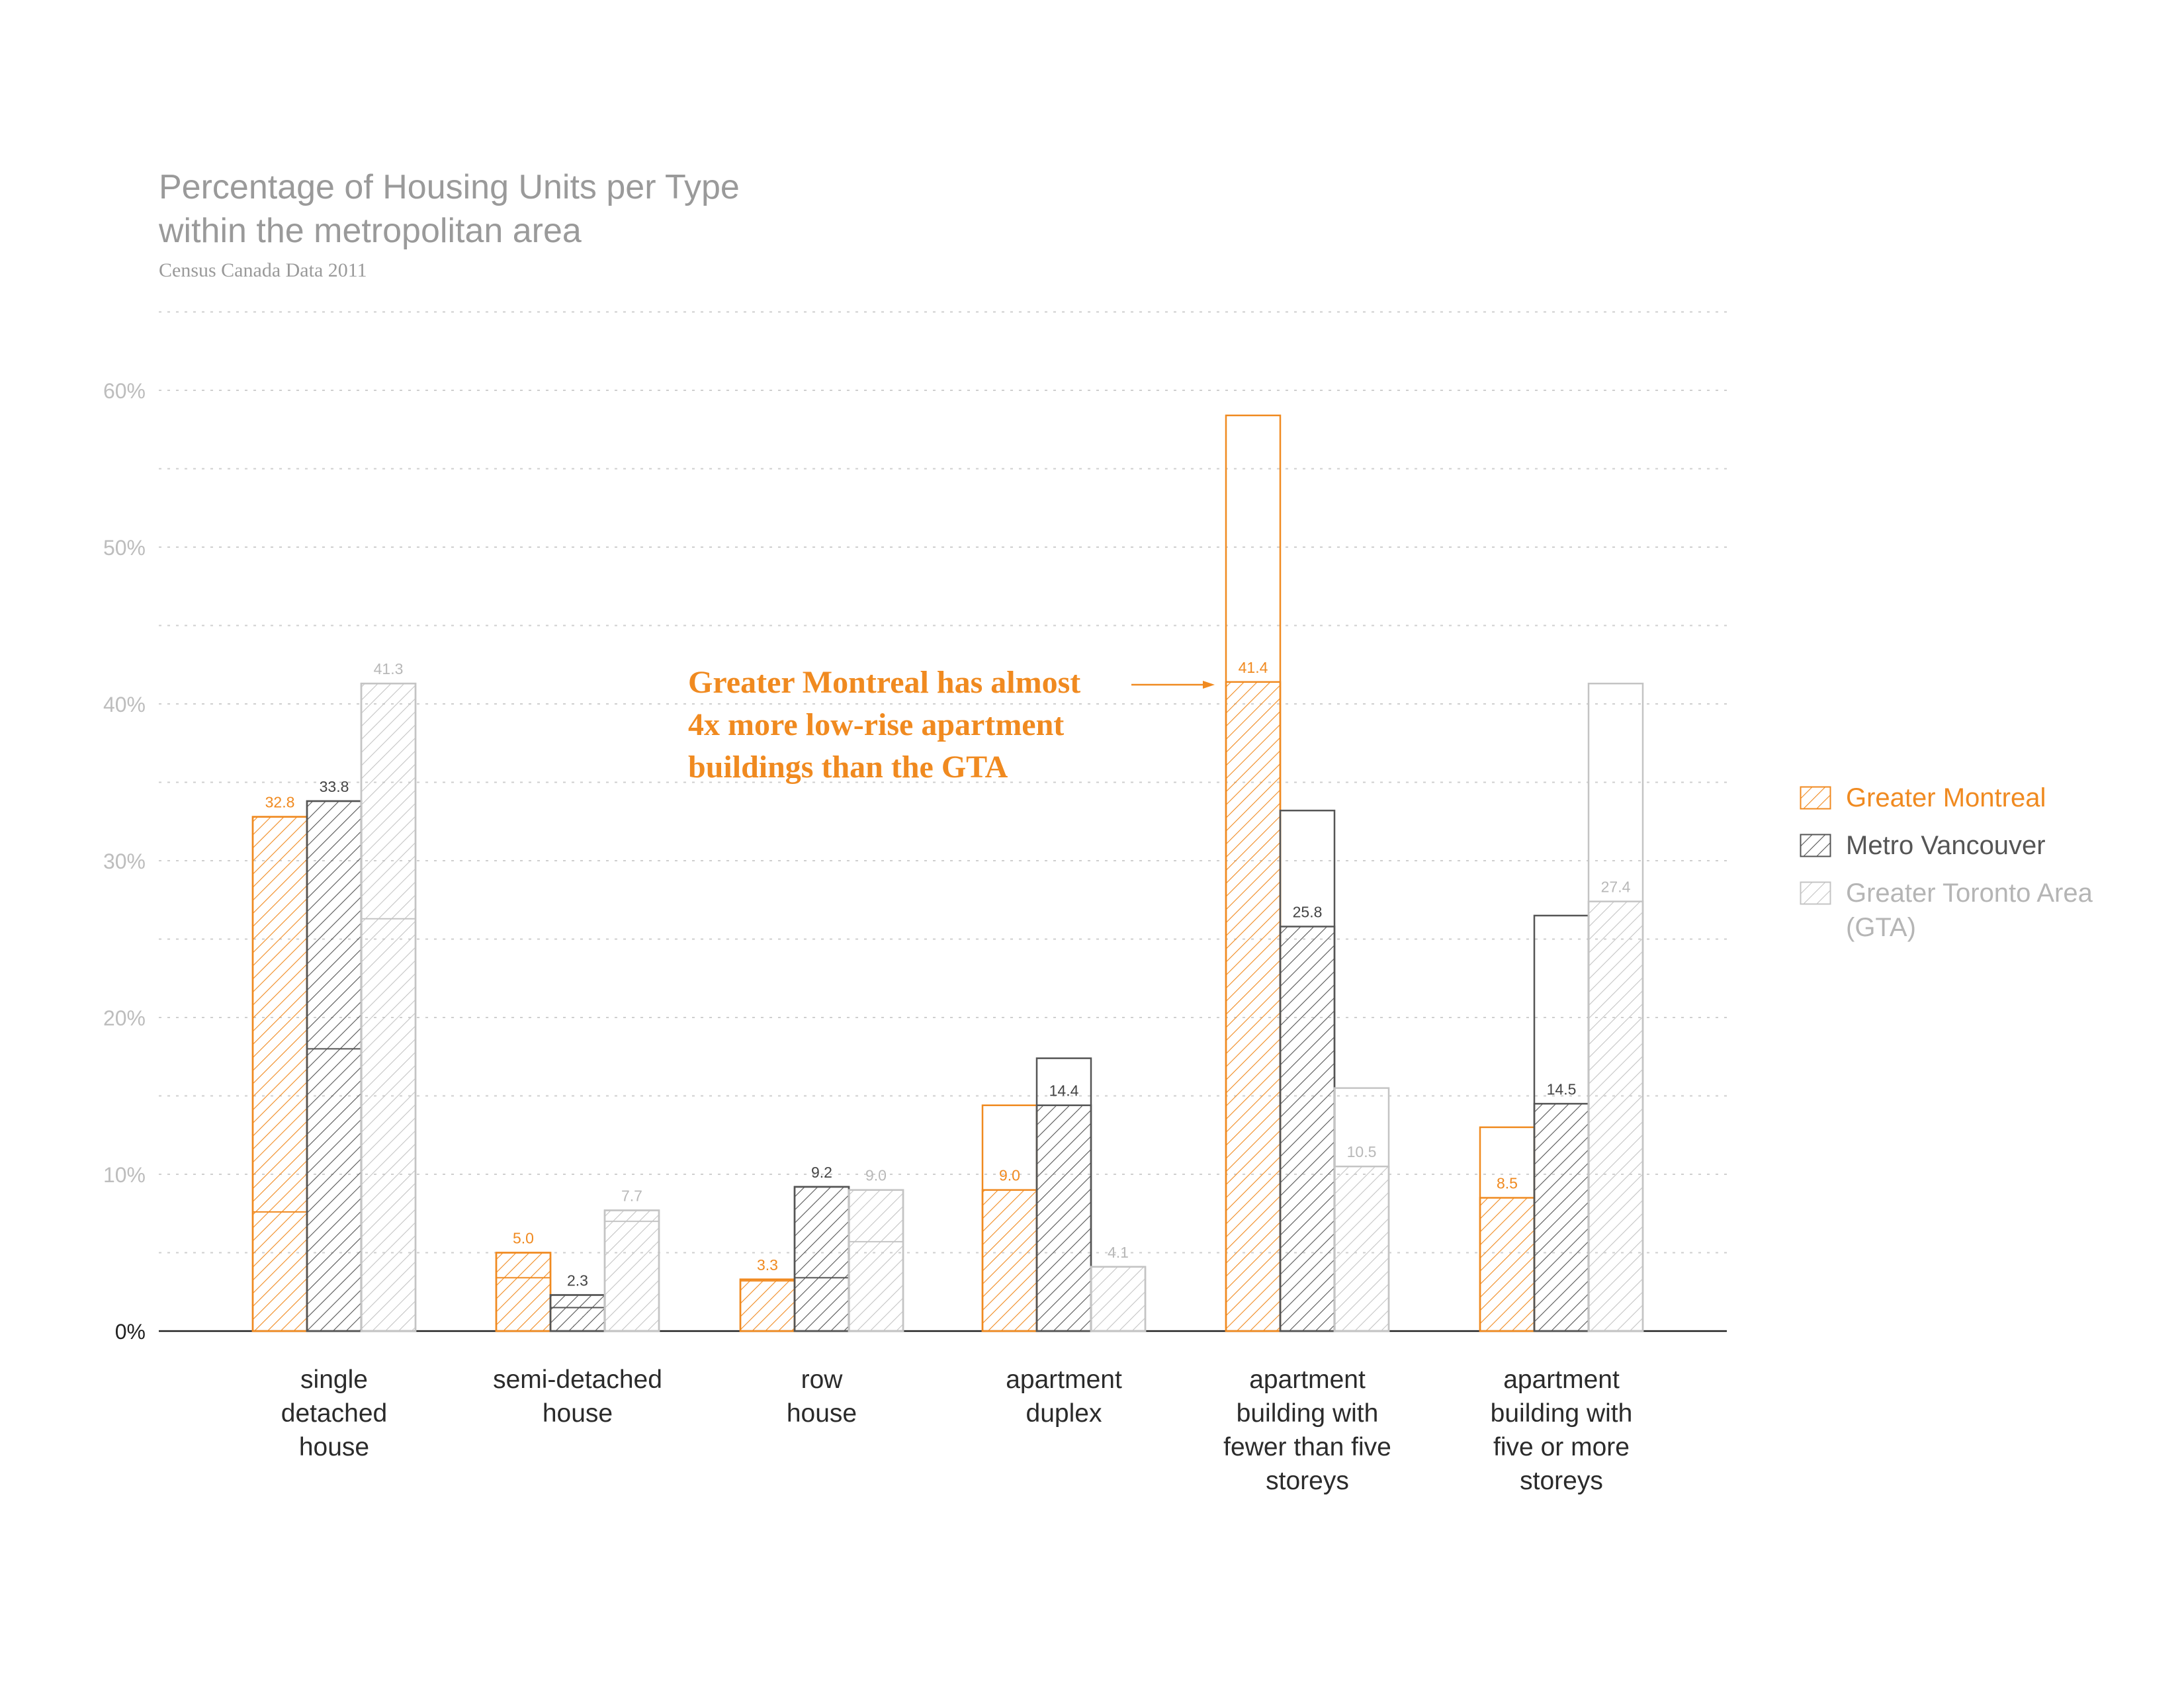 This screenshot has height=1687, width=2184. I want to click on data-label: 7.7, so click(631, 1196).